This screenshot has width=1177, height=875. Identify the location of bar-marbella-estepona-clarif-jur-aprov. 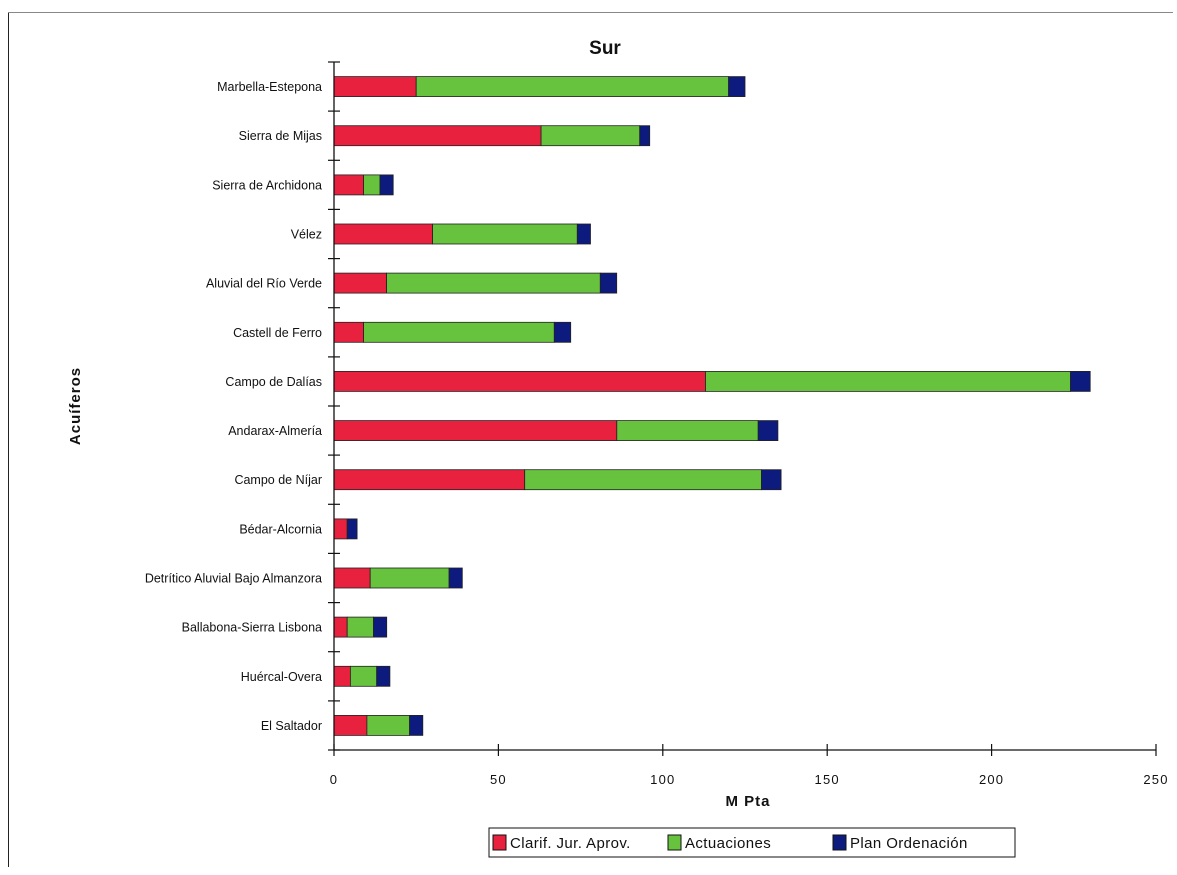
(375, 86).